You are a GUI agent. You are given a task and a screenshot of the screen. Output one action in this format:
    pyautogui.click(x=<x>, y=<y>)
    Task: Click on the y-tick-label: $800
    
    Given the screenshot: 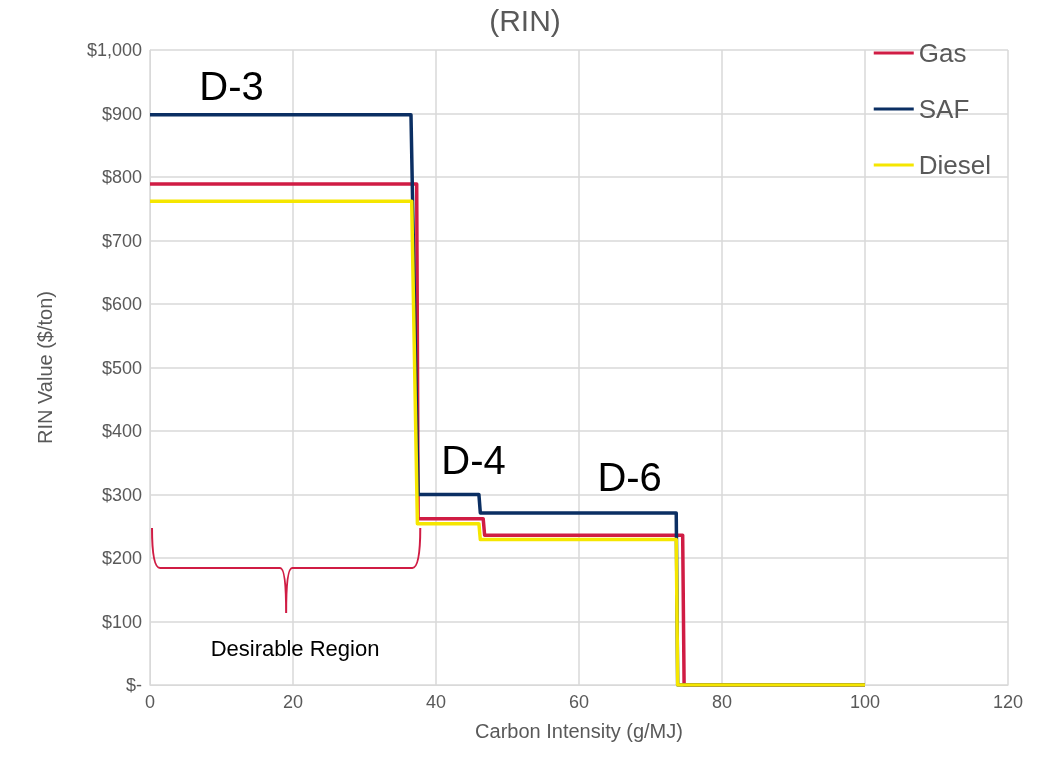 What is the action you would take?
    pyautogui.click(x=121, y=177)
    